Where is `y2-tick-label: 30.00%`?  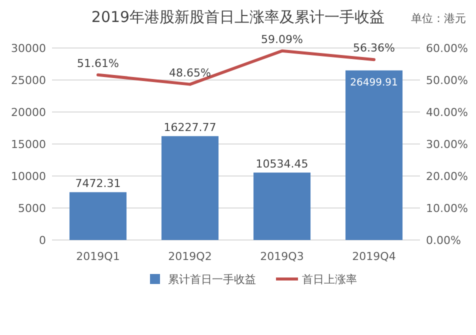 y2-tick-label: 30.00% is located at coordinates (447, 144).